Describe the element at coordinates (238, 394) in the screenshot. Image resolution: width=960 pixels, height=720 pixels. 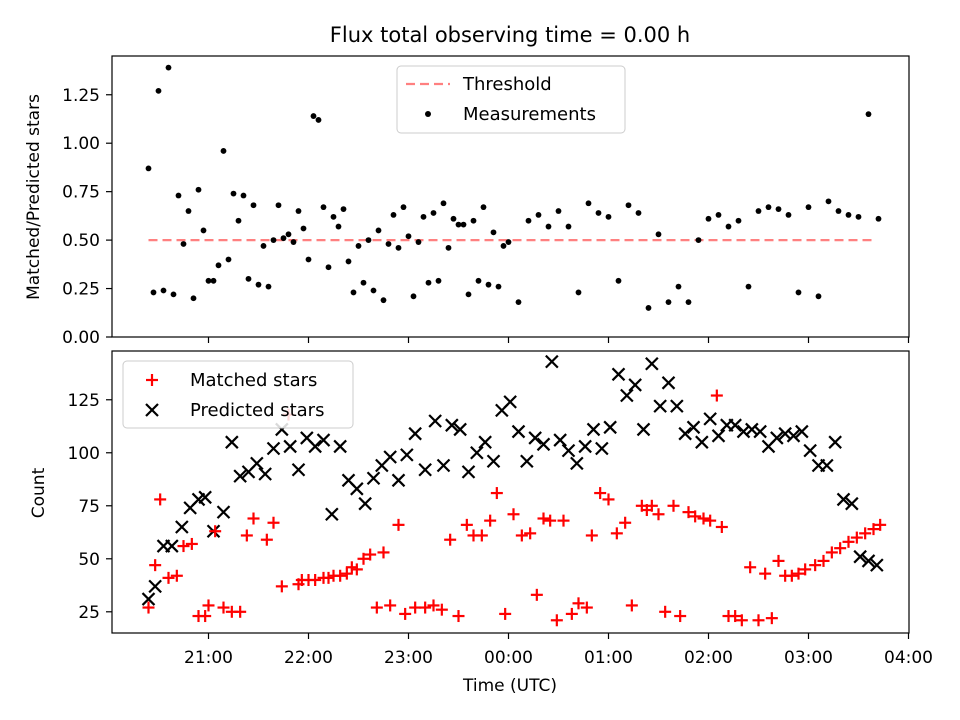
I see `bottom-legend-box` at that location.